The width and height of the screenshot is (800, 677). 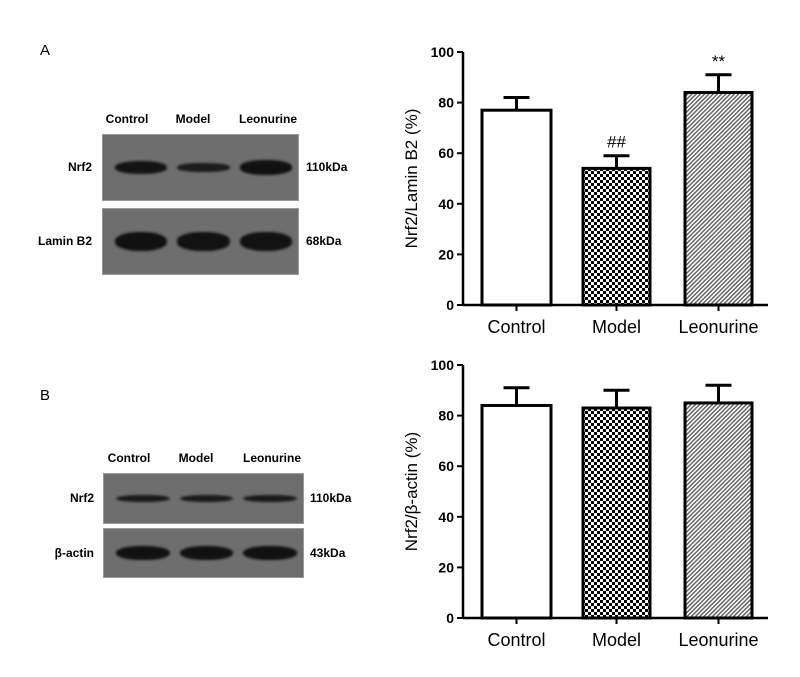 What do you see at coordinates (719, 61) in the screenshot?
I see `significance-mark: **` at bounding box center [719, 61].